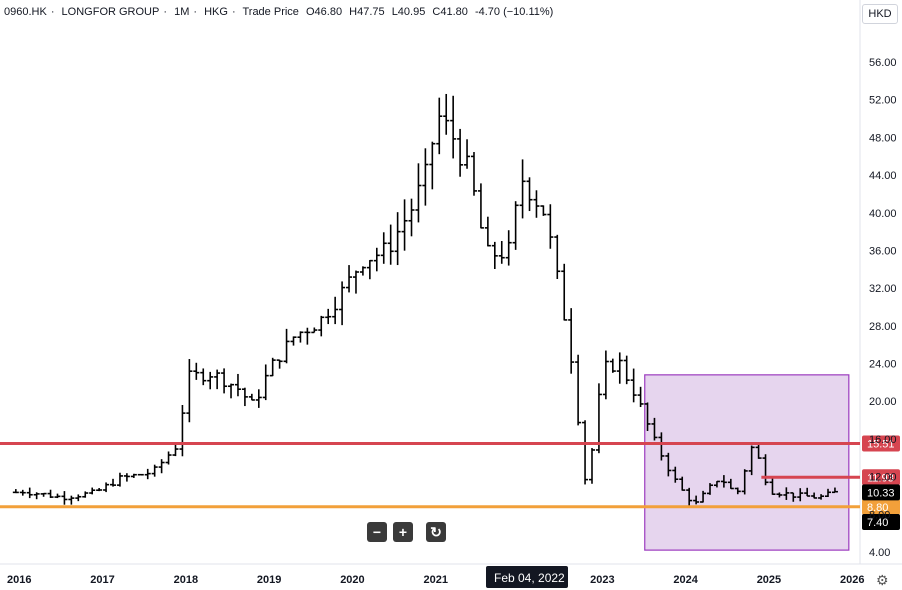 The width and height of the screenshot is (902, 590). What do you see at coordinates (883, 289) in the screenshot?
I see `y-tick-label: 32.00` at bounding box center [883, 289].